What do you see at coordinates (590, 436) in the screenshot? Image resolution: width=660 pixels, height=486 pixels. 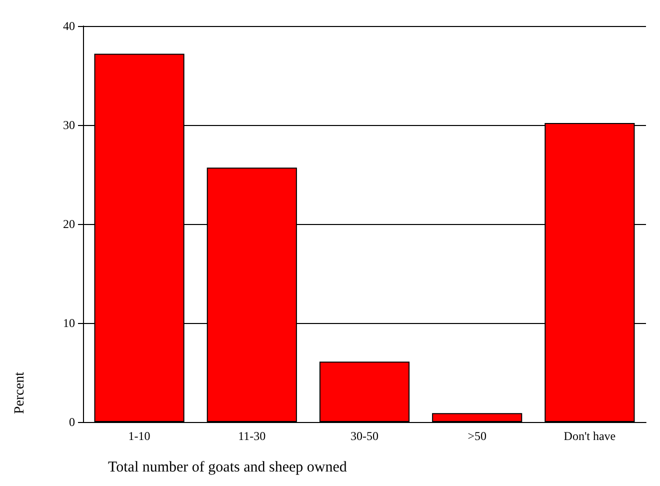 I see `x-tick-label: Don't have` at bounding box center [590, 436].